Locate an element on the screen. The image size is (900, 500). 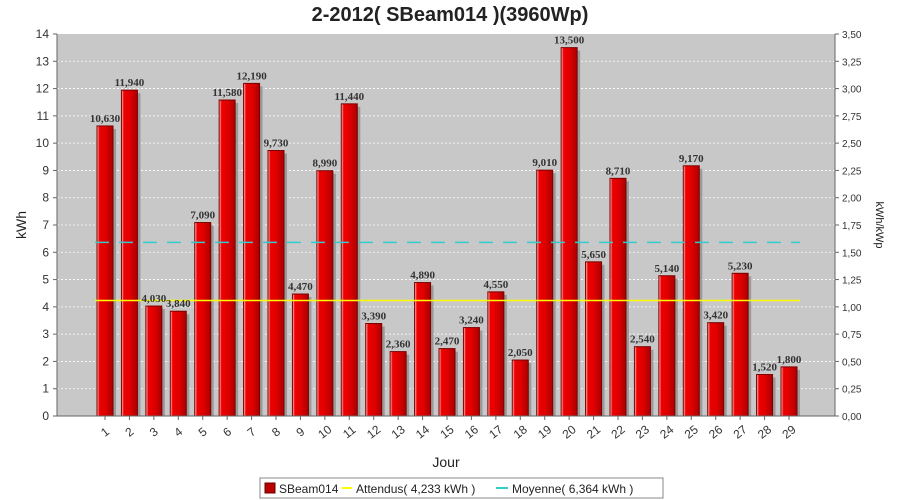
y-right-tick-label: 1,50 is located at coordinates (852, 253).